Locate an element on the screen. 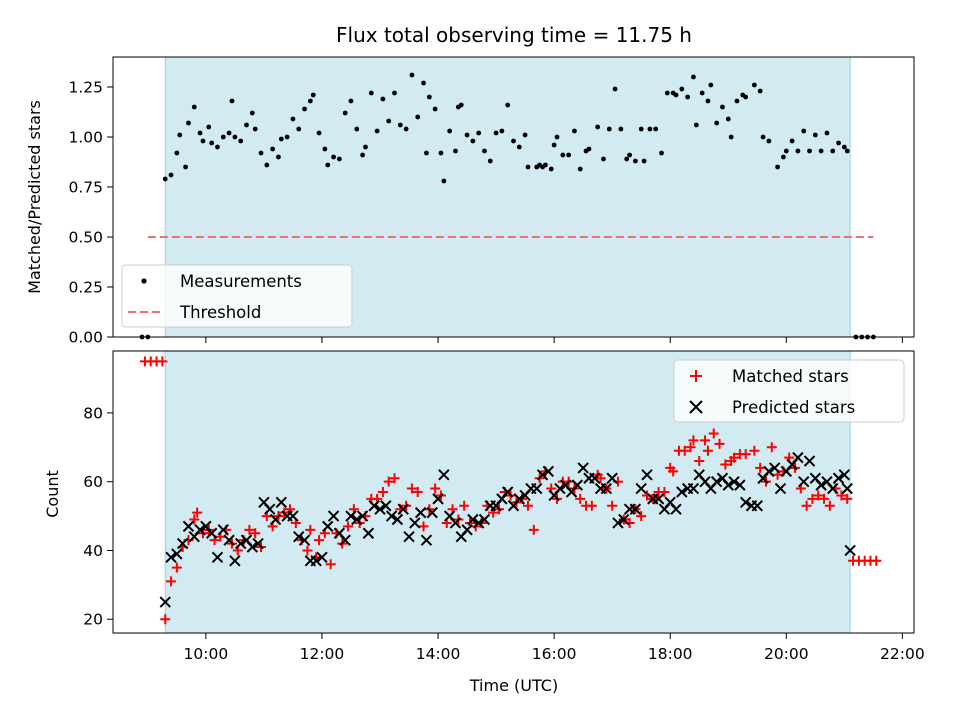 The image size is (960, 720). legend-label: Matched stars is located at coordinates (790, 376).